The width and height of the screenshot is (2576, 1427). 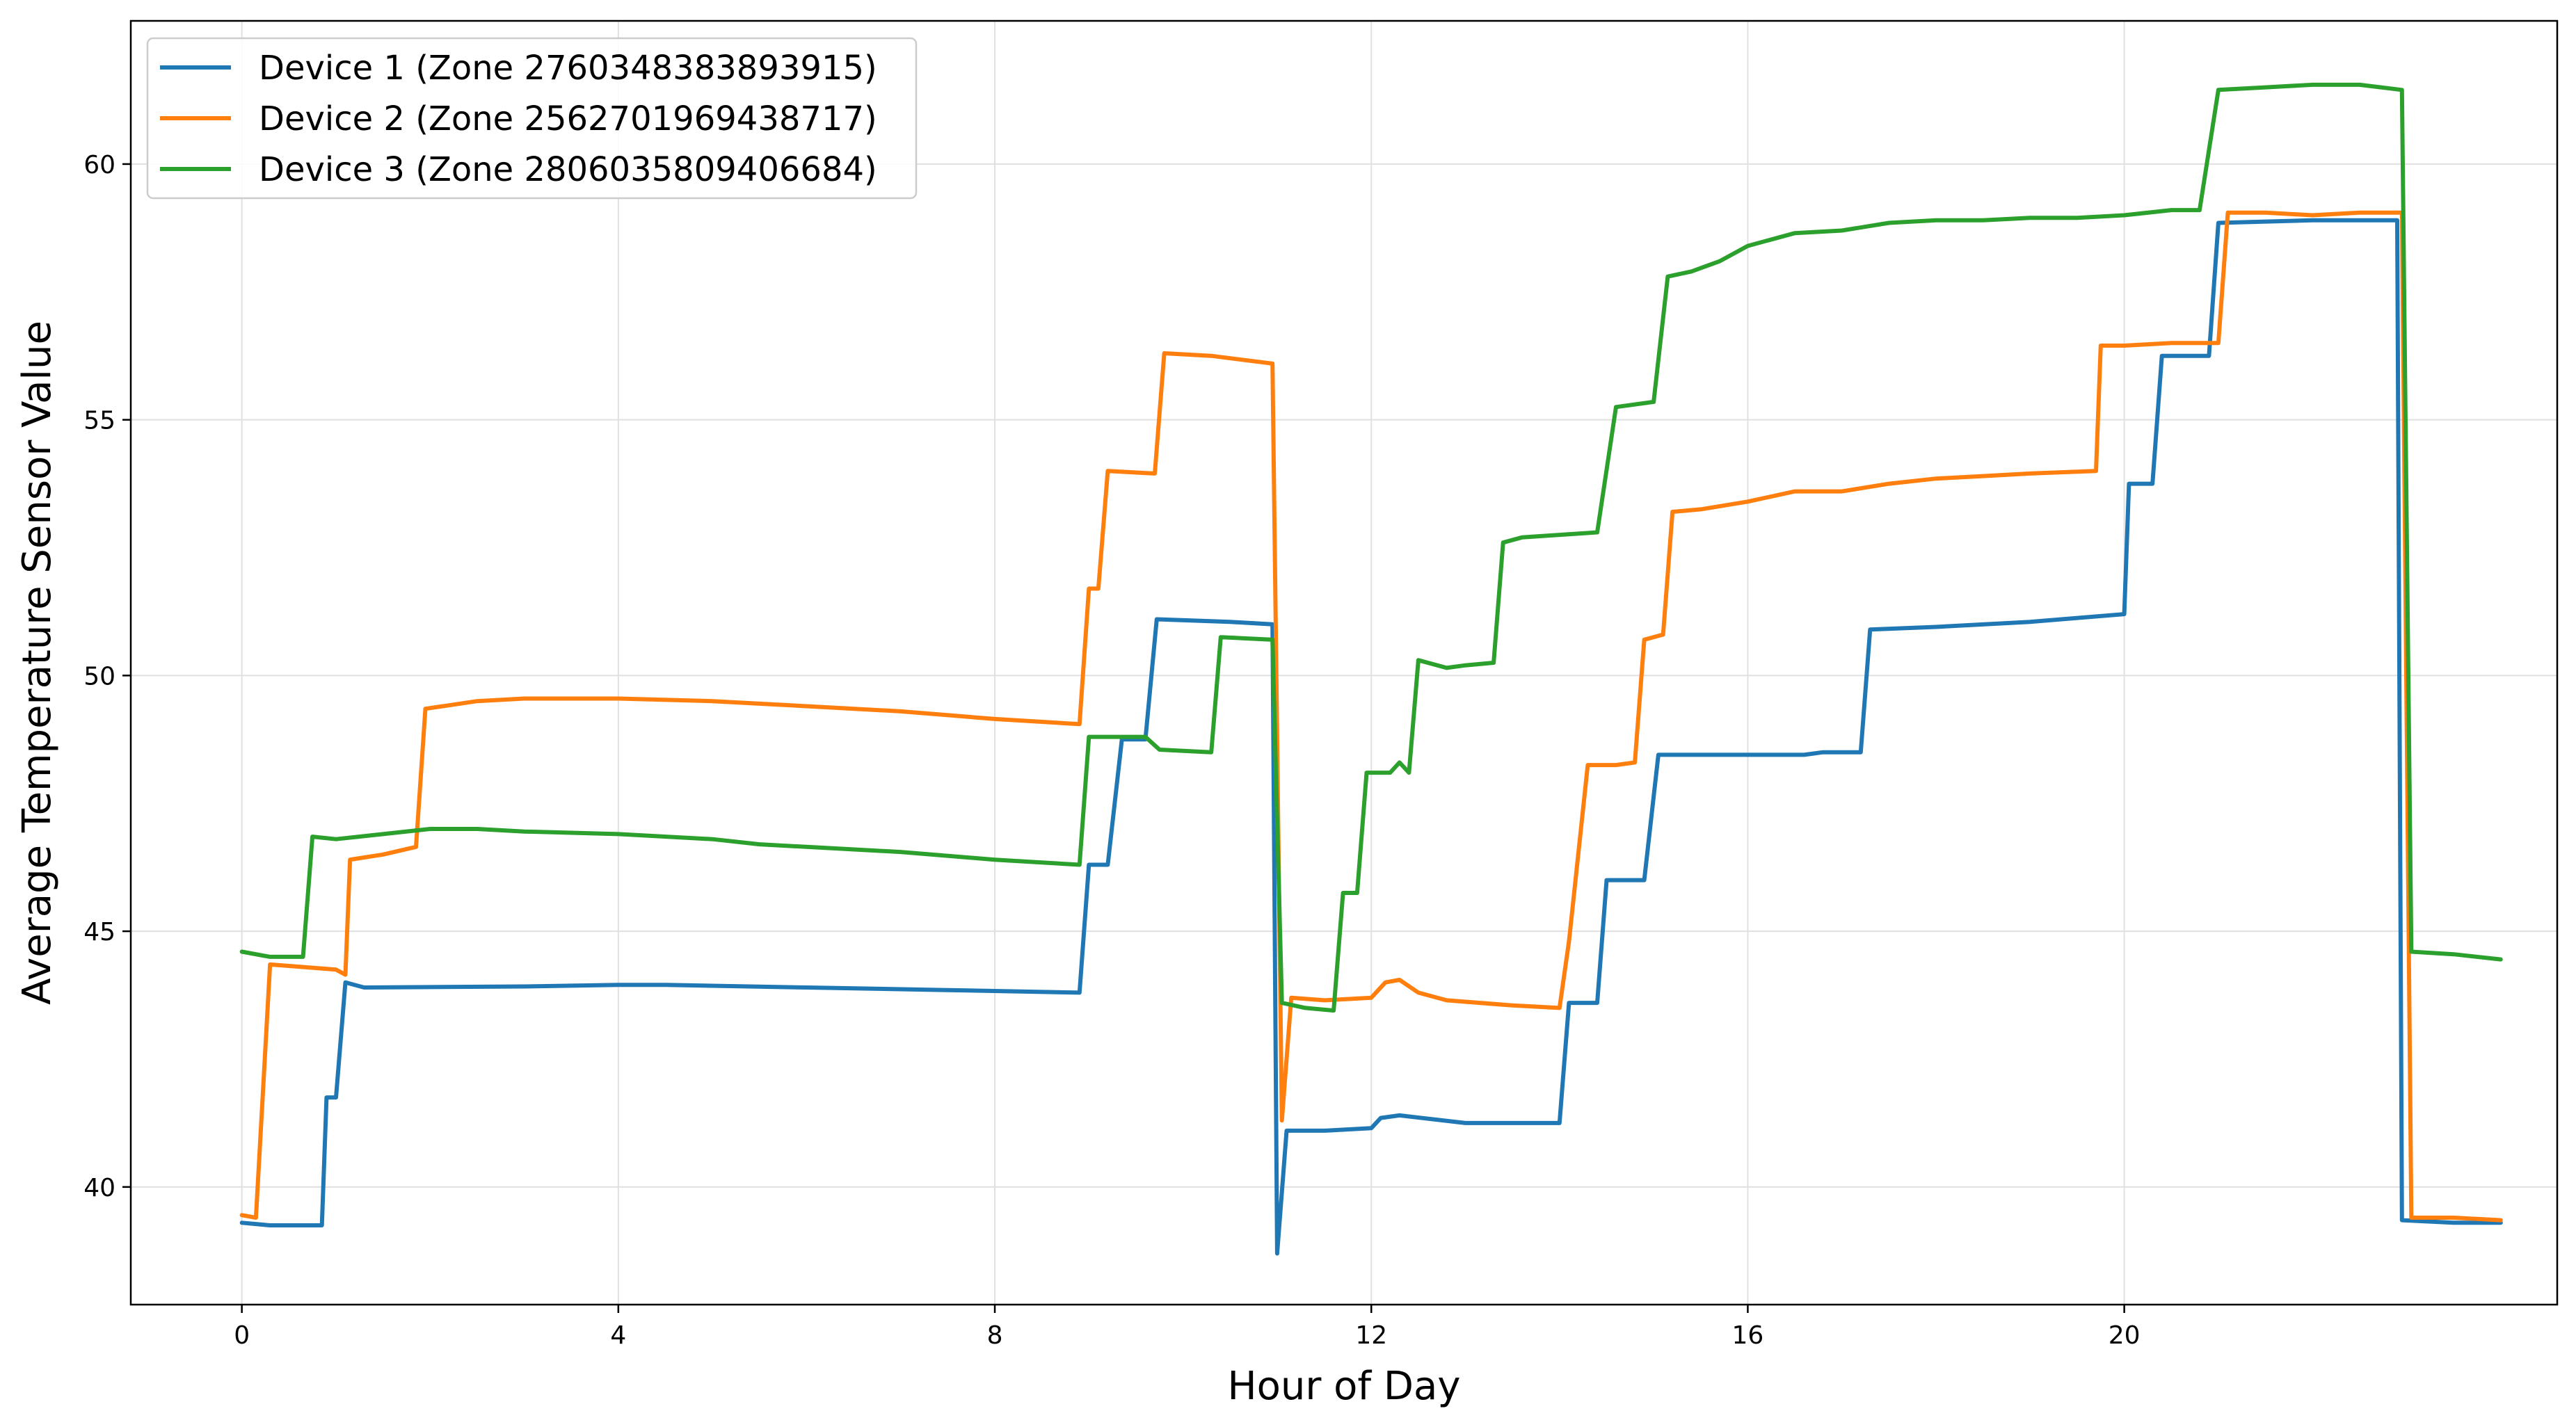 What do you see at coordinates (37, 663) in the screenshot?
I see `y-axis-label: Average Temperature Sensor Value` at bounding box center [37, 663].